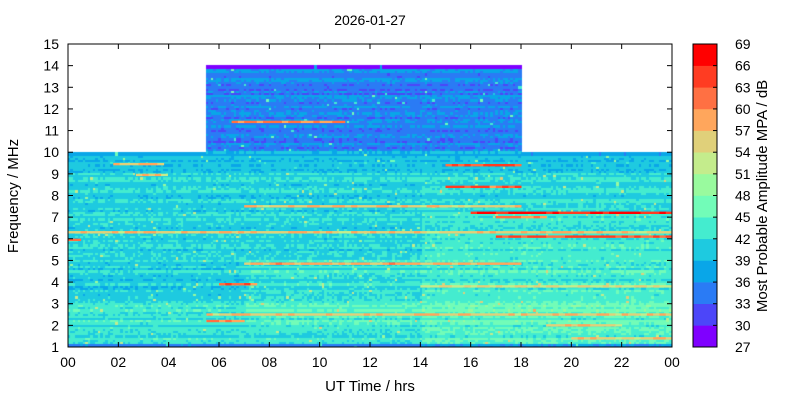 The image size is (800, 400). What do you see at coordinates (55, 217) in the screenshot?
I see `y-tick-label: 7` at bounding box center [55, 217].